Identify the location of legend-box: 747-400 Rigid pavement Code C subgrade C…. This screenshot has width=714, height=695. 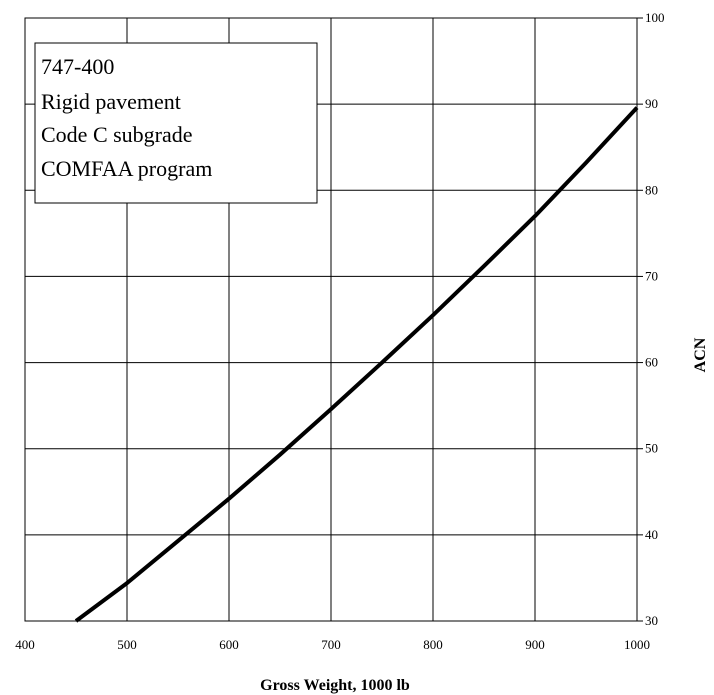
(176, 123).